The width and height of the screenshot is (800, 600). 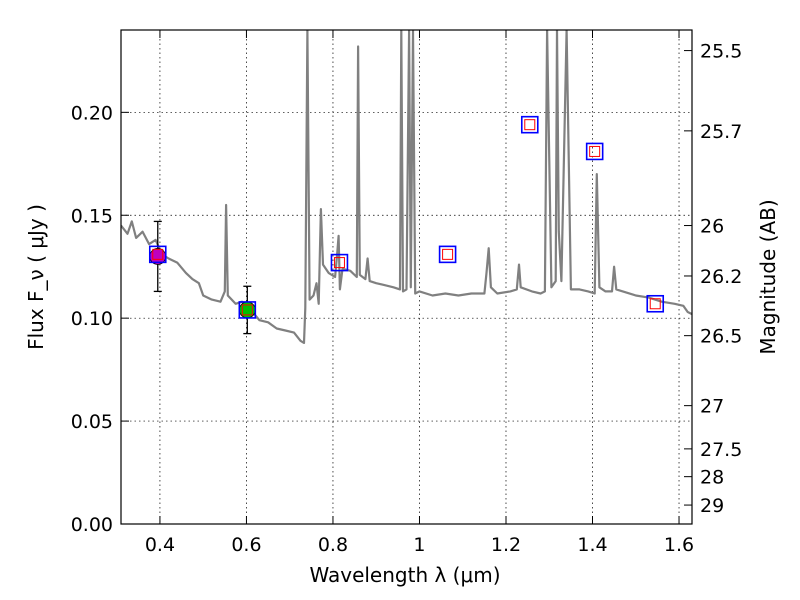 What do you see at coordinates (712, 478) in the screenshot?
I see `mag-tick-label: 28` at bounding box center [712, 478].